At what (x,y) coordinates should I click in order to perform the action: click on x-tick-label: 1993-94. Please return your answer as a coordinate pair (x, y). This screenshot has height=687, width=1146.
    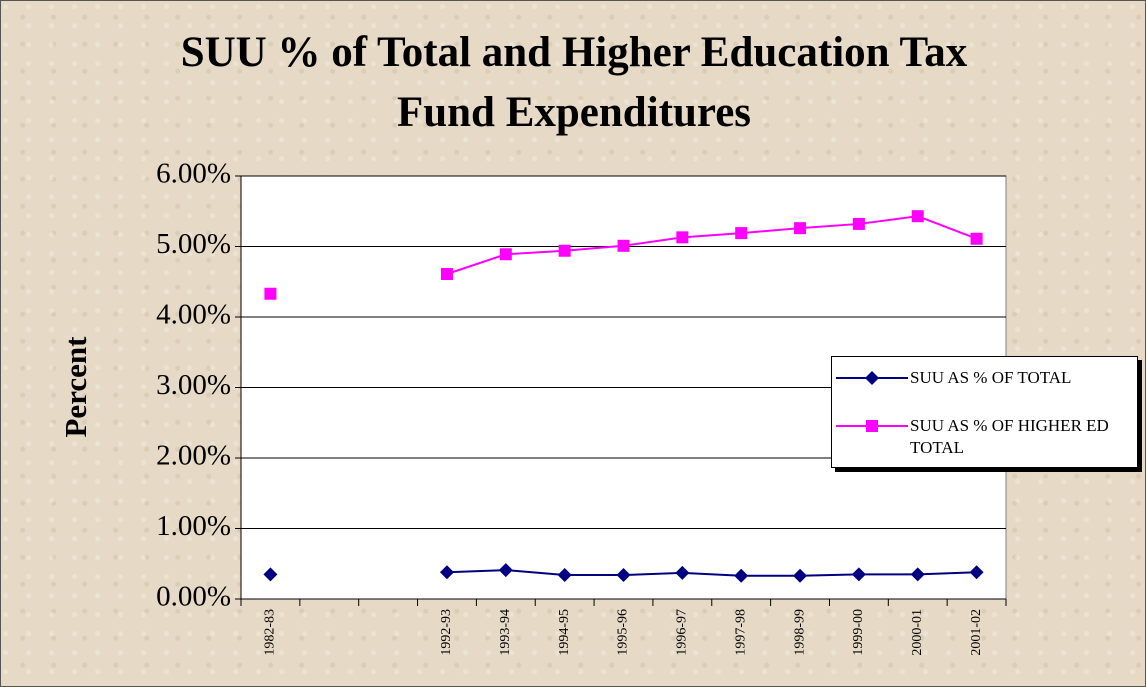
    Looking at the image, I should click on (505, 632).